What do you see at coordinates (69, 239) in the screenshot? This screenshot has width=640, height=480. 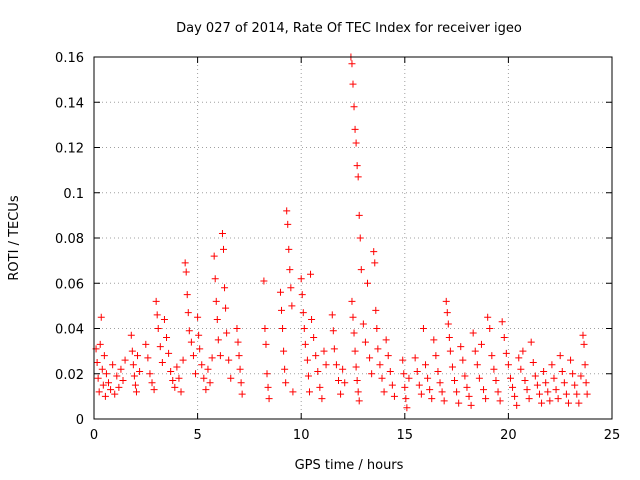 I see `y-tick-label: 0.08` at bounding box center [69, 239].